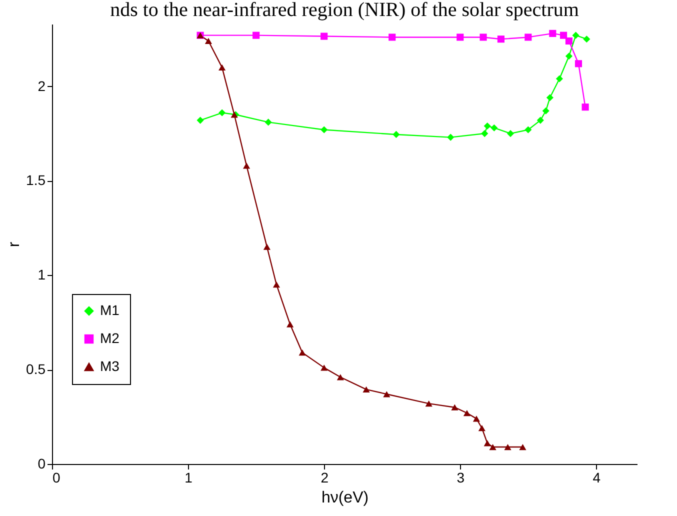 This screenshot has height=516, width=677. Describe the element at coordinates (56, 478) in the screenshot. I see `x-tick-label: 0` at that location.